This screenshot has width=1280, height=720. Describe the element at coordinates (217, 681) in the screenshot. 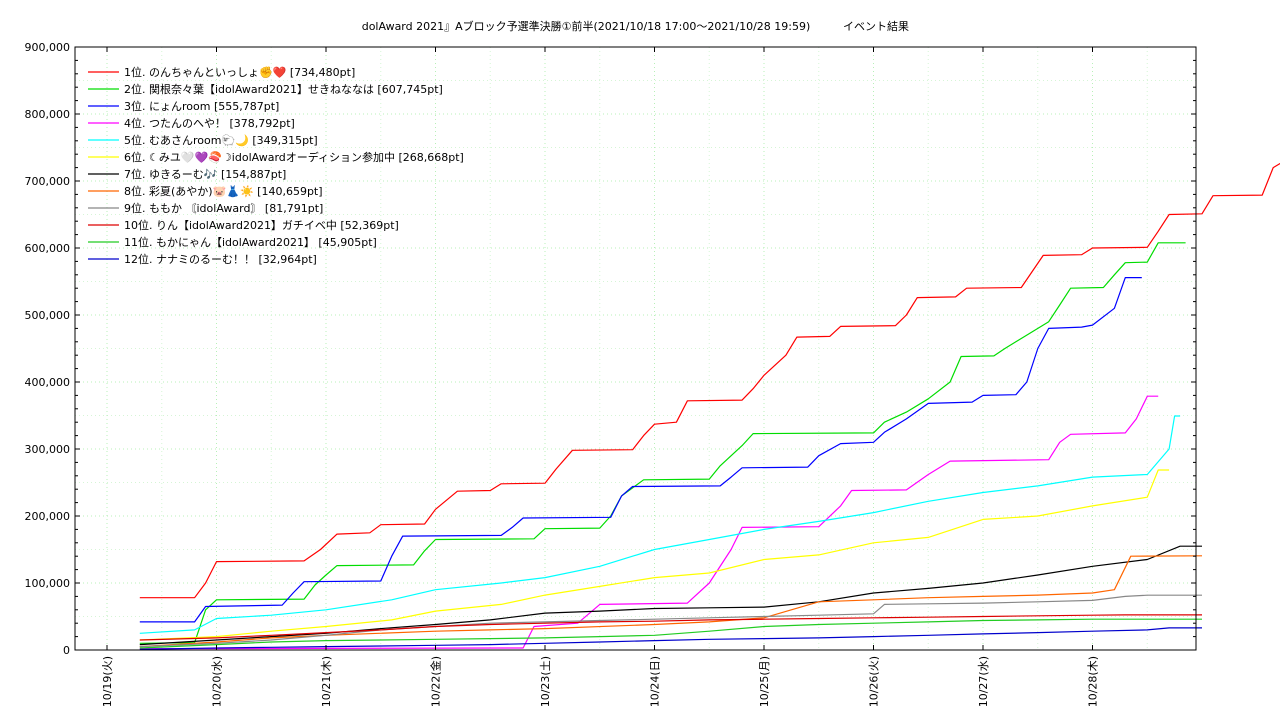

I see `x-tick-label: 10/20(水)` at that location.